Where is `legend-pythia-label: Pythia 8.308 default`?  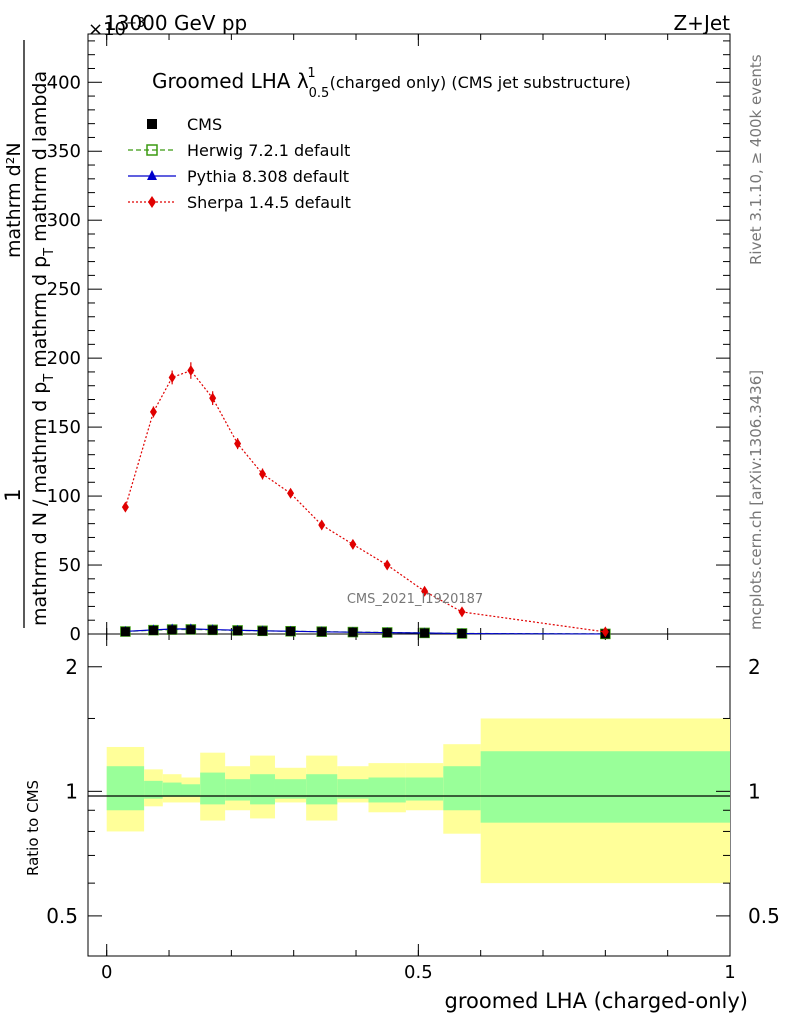
legend-pythia-label: Pythia 8.308 default is located at coordinates (268, 176).